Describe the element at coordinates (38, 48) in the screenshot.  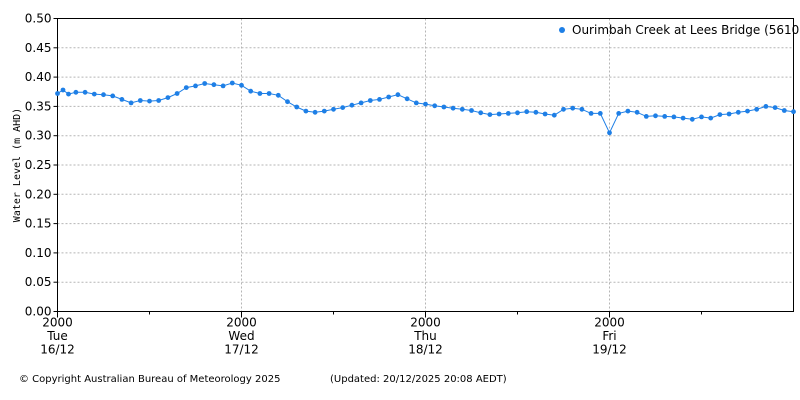
I see `y-tick-label: 0.45` at that location.